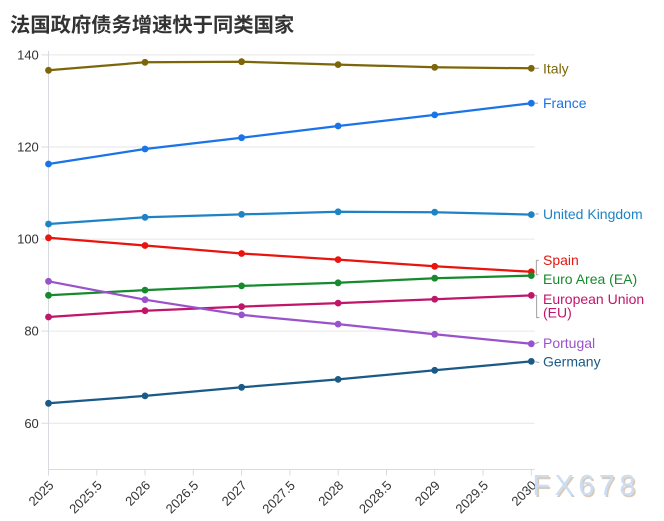 The image size is (664, 521). Describe the element at coordinates (590, 279) in the screenshot. I see `svg-text: Euro Area (EA)` at that location.